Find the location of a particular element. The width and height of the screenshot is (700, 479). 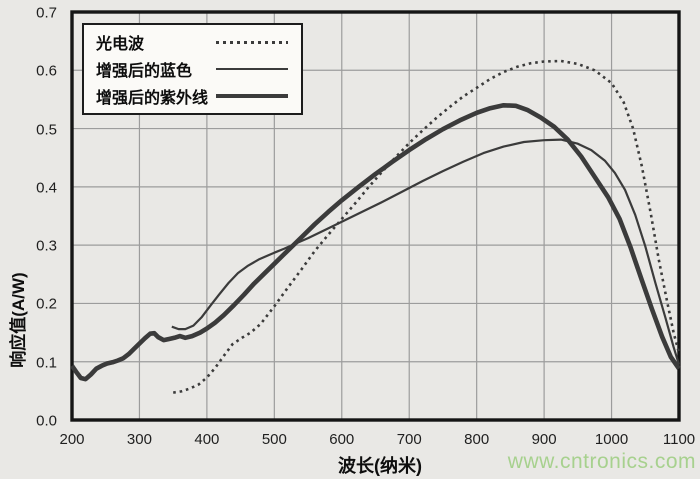

x-tick-label: 1100 is located at coordinates (679, 439).